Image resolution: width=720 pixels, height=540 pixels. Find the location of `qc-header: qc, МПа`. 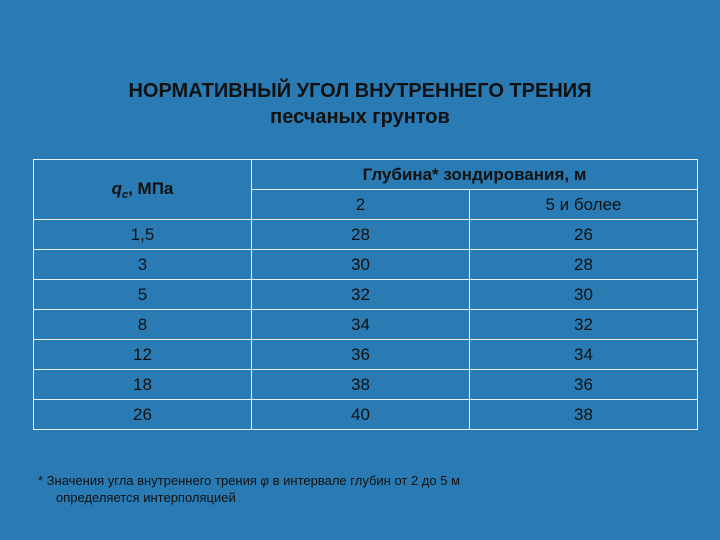

qc-header: qc, МПа is located at coordinates (142, 189).